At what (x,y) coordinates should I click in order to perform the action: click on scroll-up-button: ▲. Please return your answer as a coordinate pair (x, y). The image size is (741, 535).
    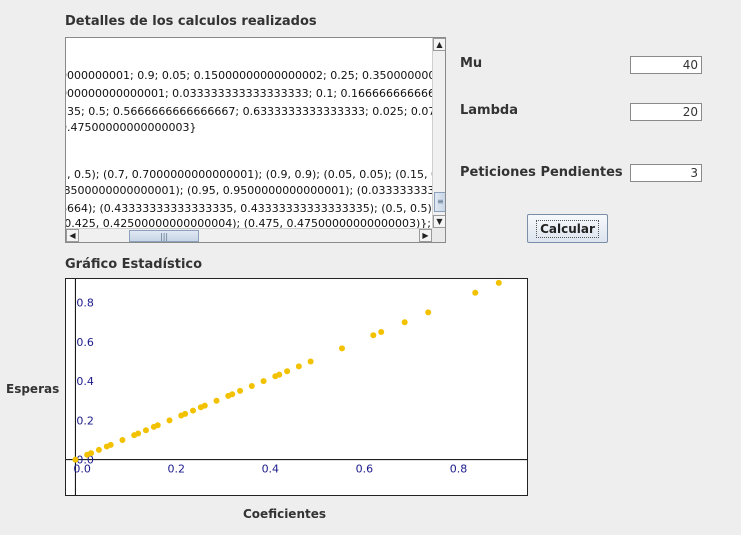
    Looking at the image, I should click on (439, 44).